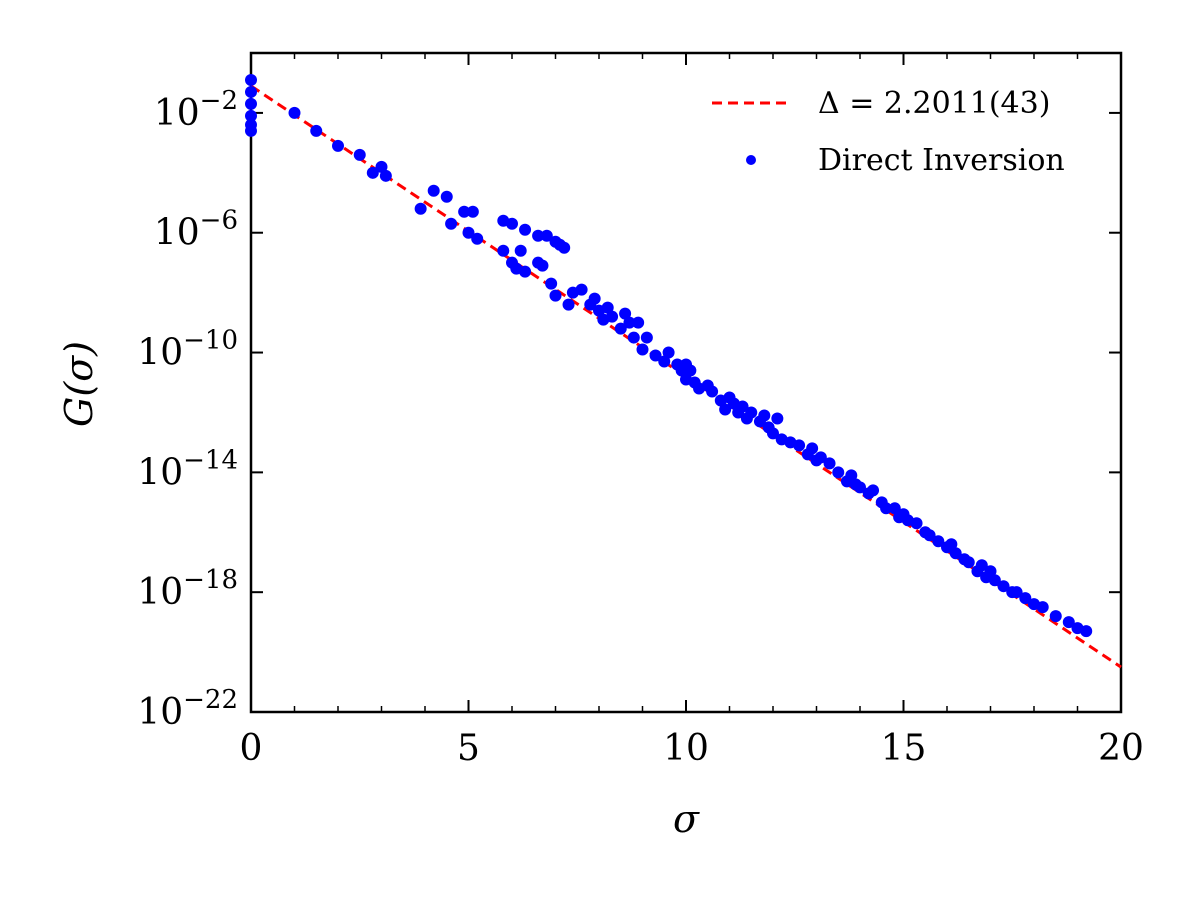  I want to click on x-tick-label: 15, so click(904, 748).